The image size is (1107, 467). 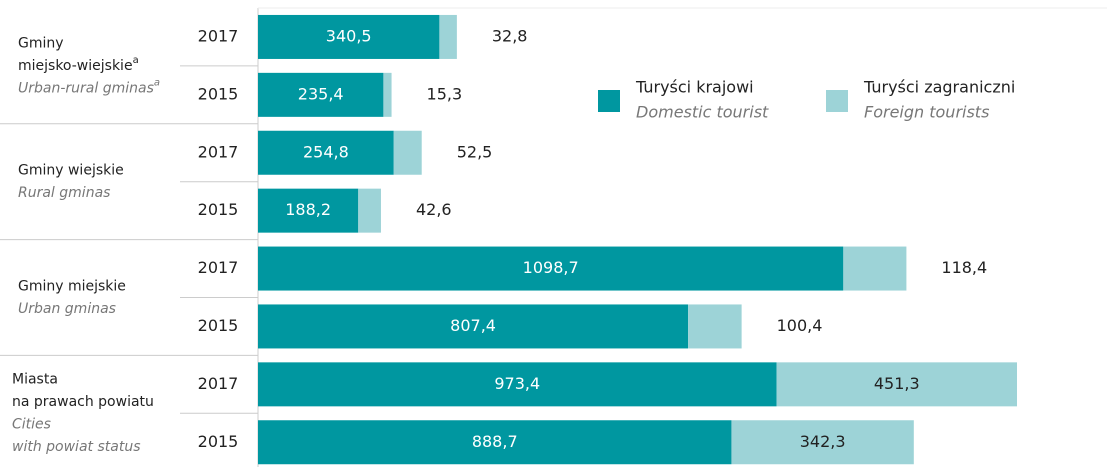 I want to click on legend-label: Turyści zagraniczni, so click(x=939, y=87).